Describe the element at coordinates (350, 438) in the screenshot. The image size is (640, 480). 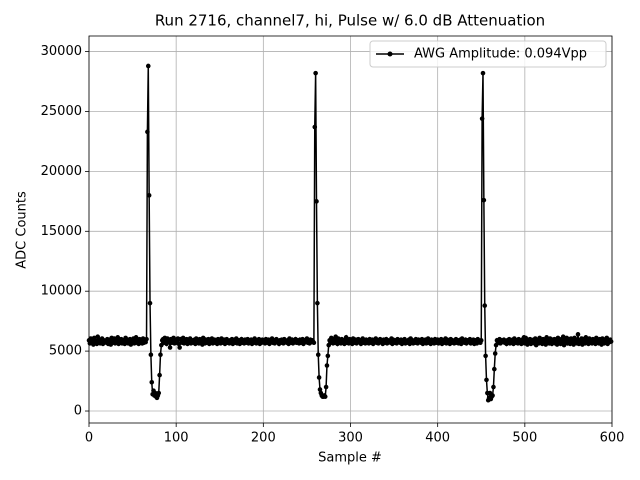
I see `x-tick-label: 300` at that location.